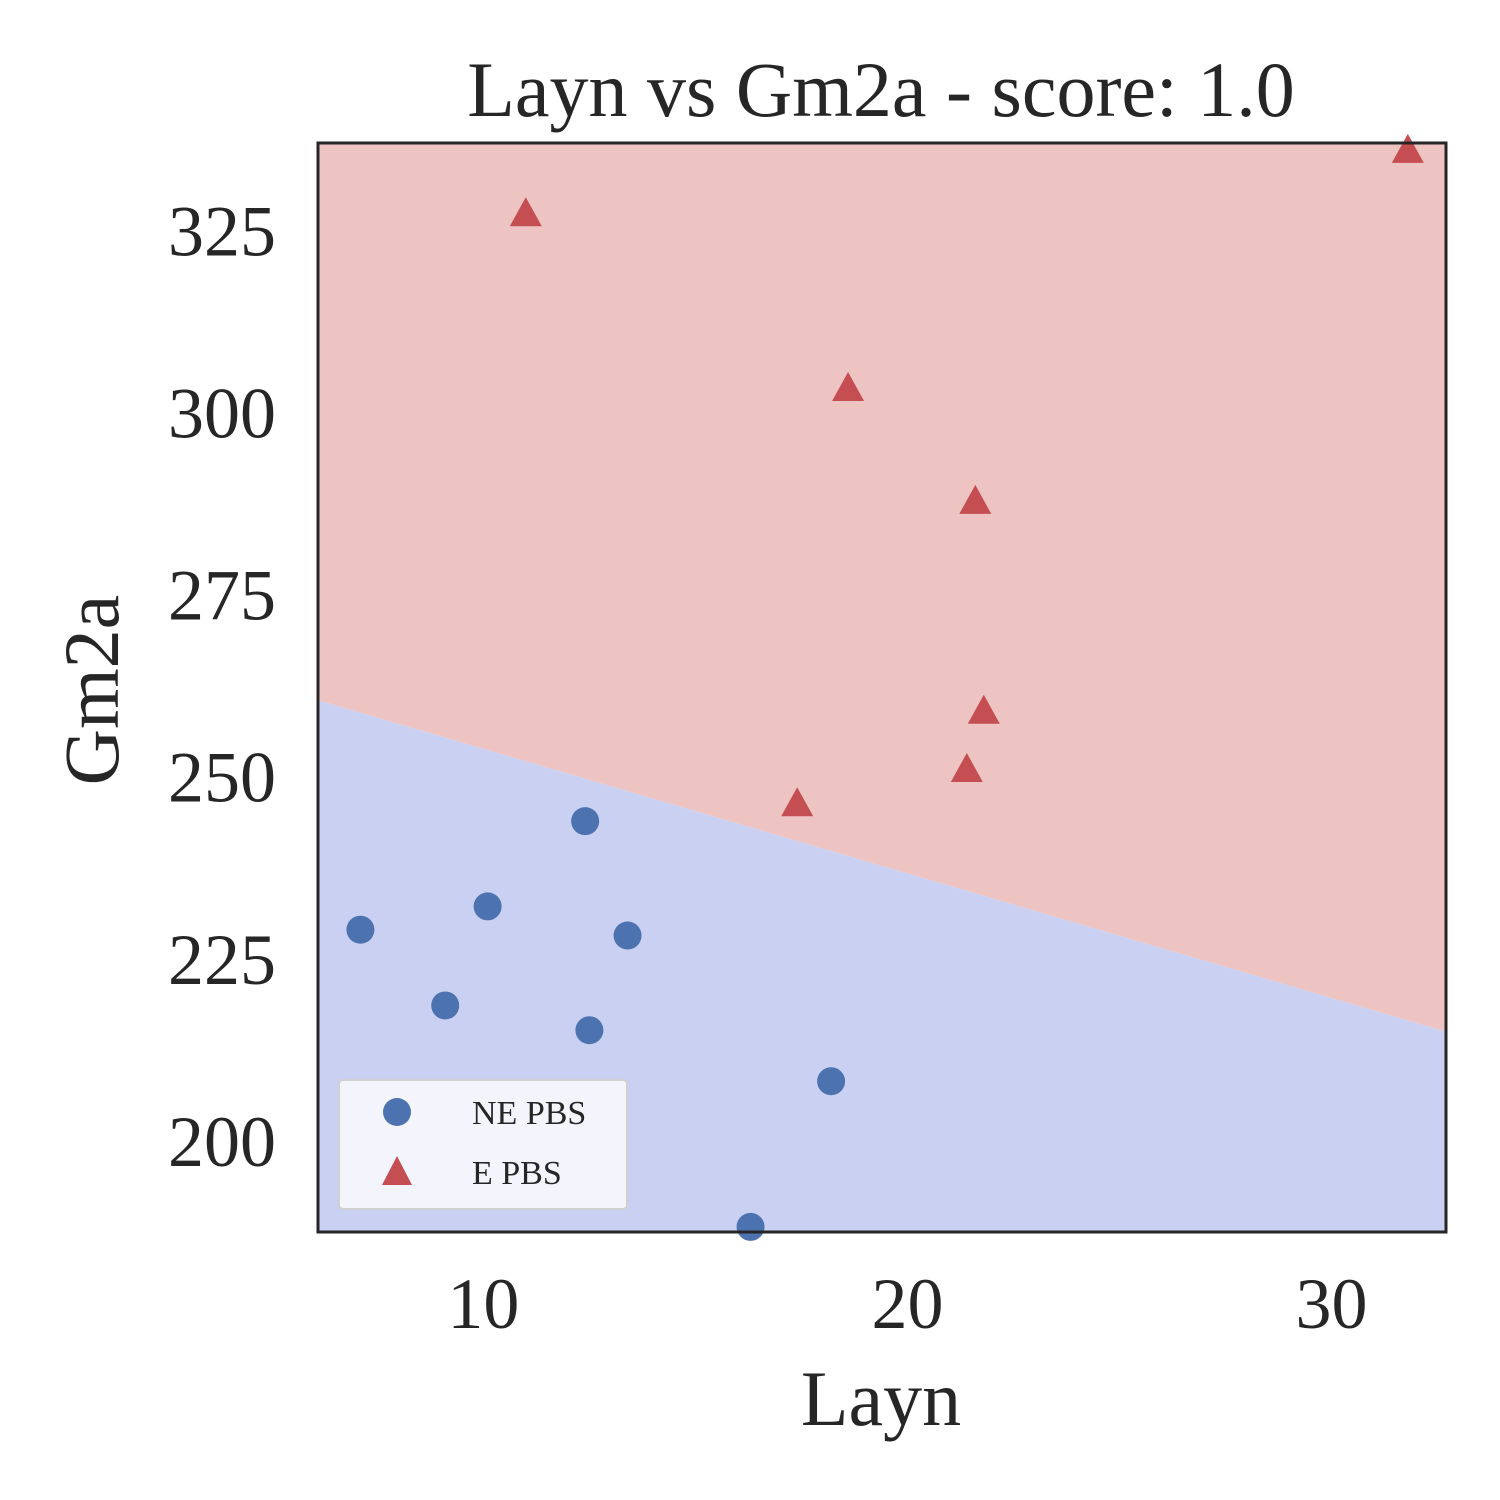 The height and width of the screenshot is (1500, 1500). Describe the element at coordinates (517, 1173) in the screenshot. I see `legend-label-e-pbs: E PBS` at that location.